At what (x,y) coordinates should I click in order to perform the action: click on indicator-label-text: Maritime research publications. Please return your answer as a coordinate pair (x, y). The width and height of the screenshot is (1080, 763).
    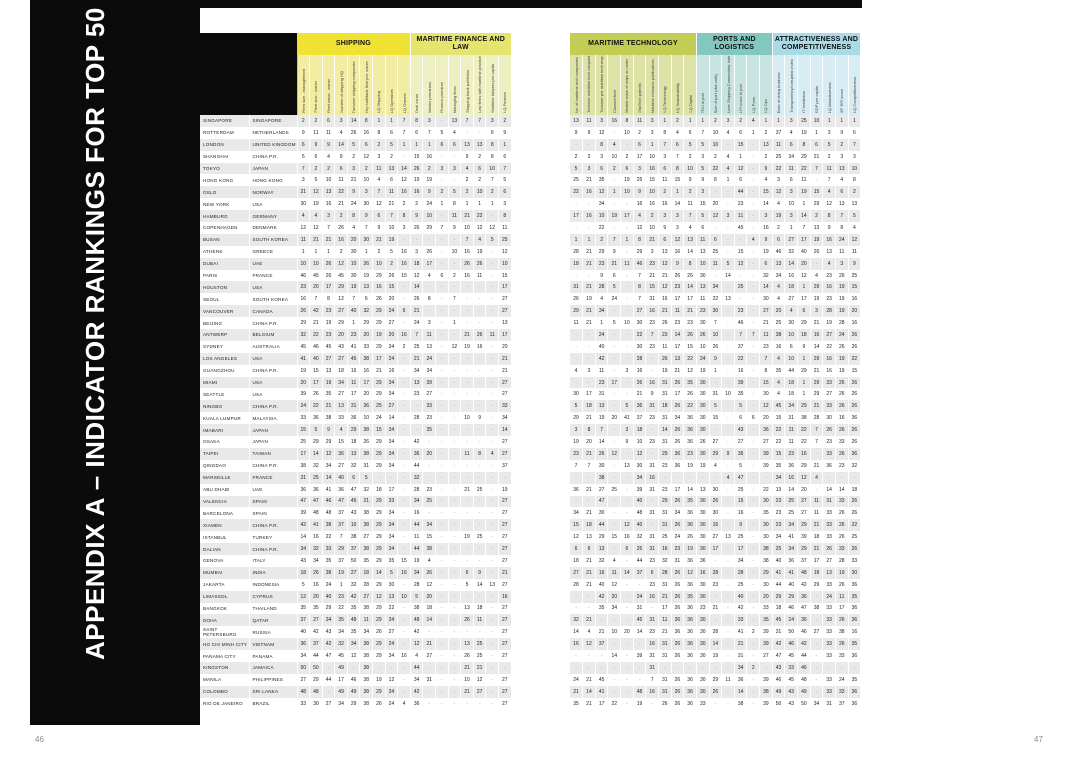
    Looking at the image, I should click on (652, 85).